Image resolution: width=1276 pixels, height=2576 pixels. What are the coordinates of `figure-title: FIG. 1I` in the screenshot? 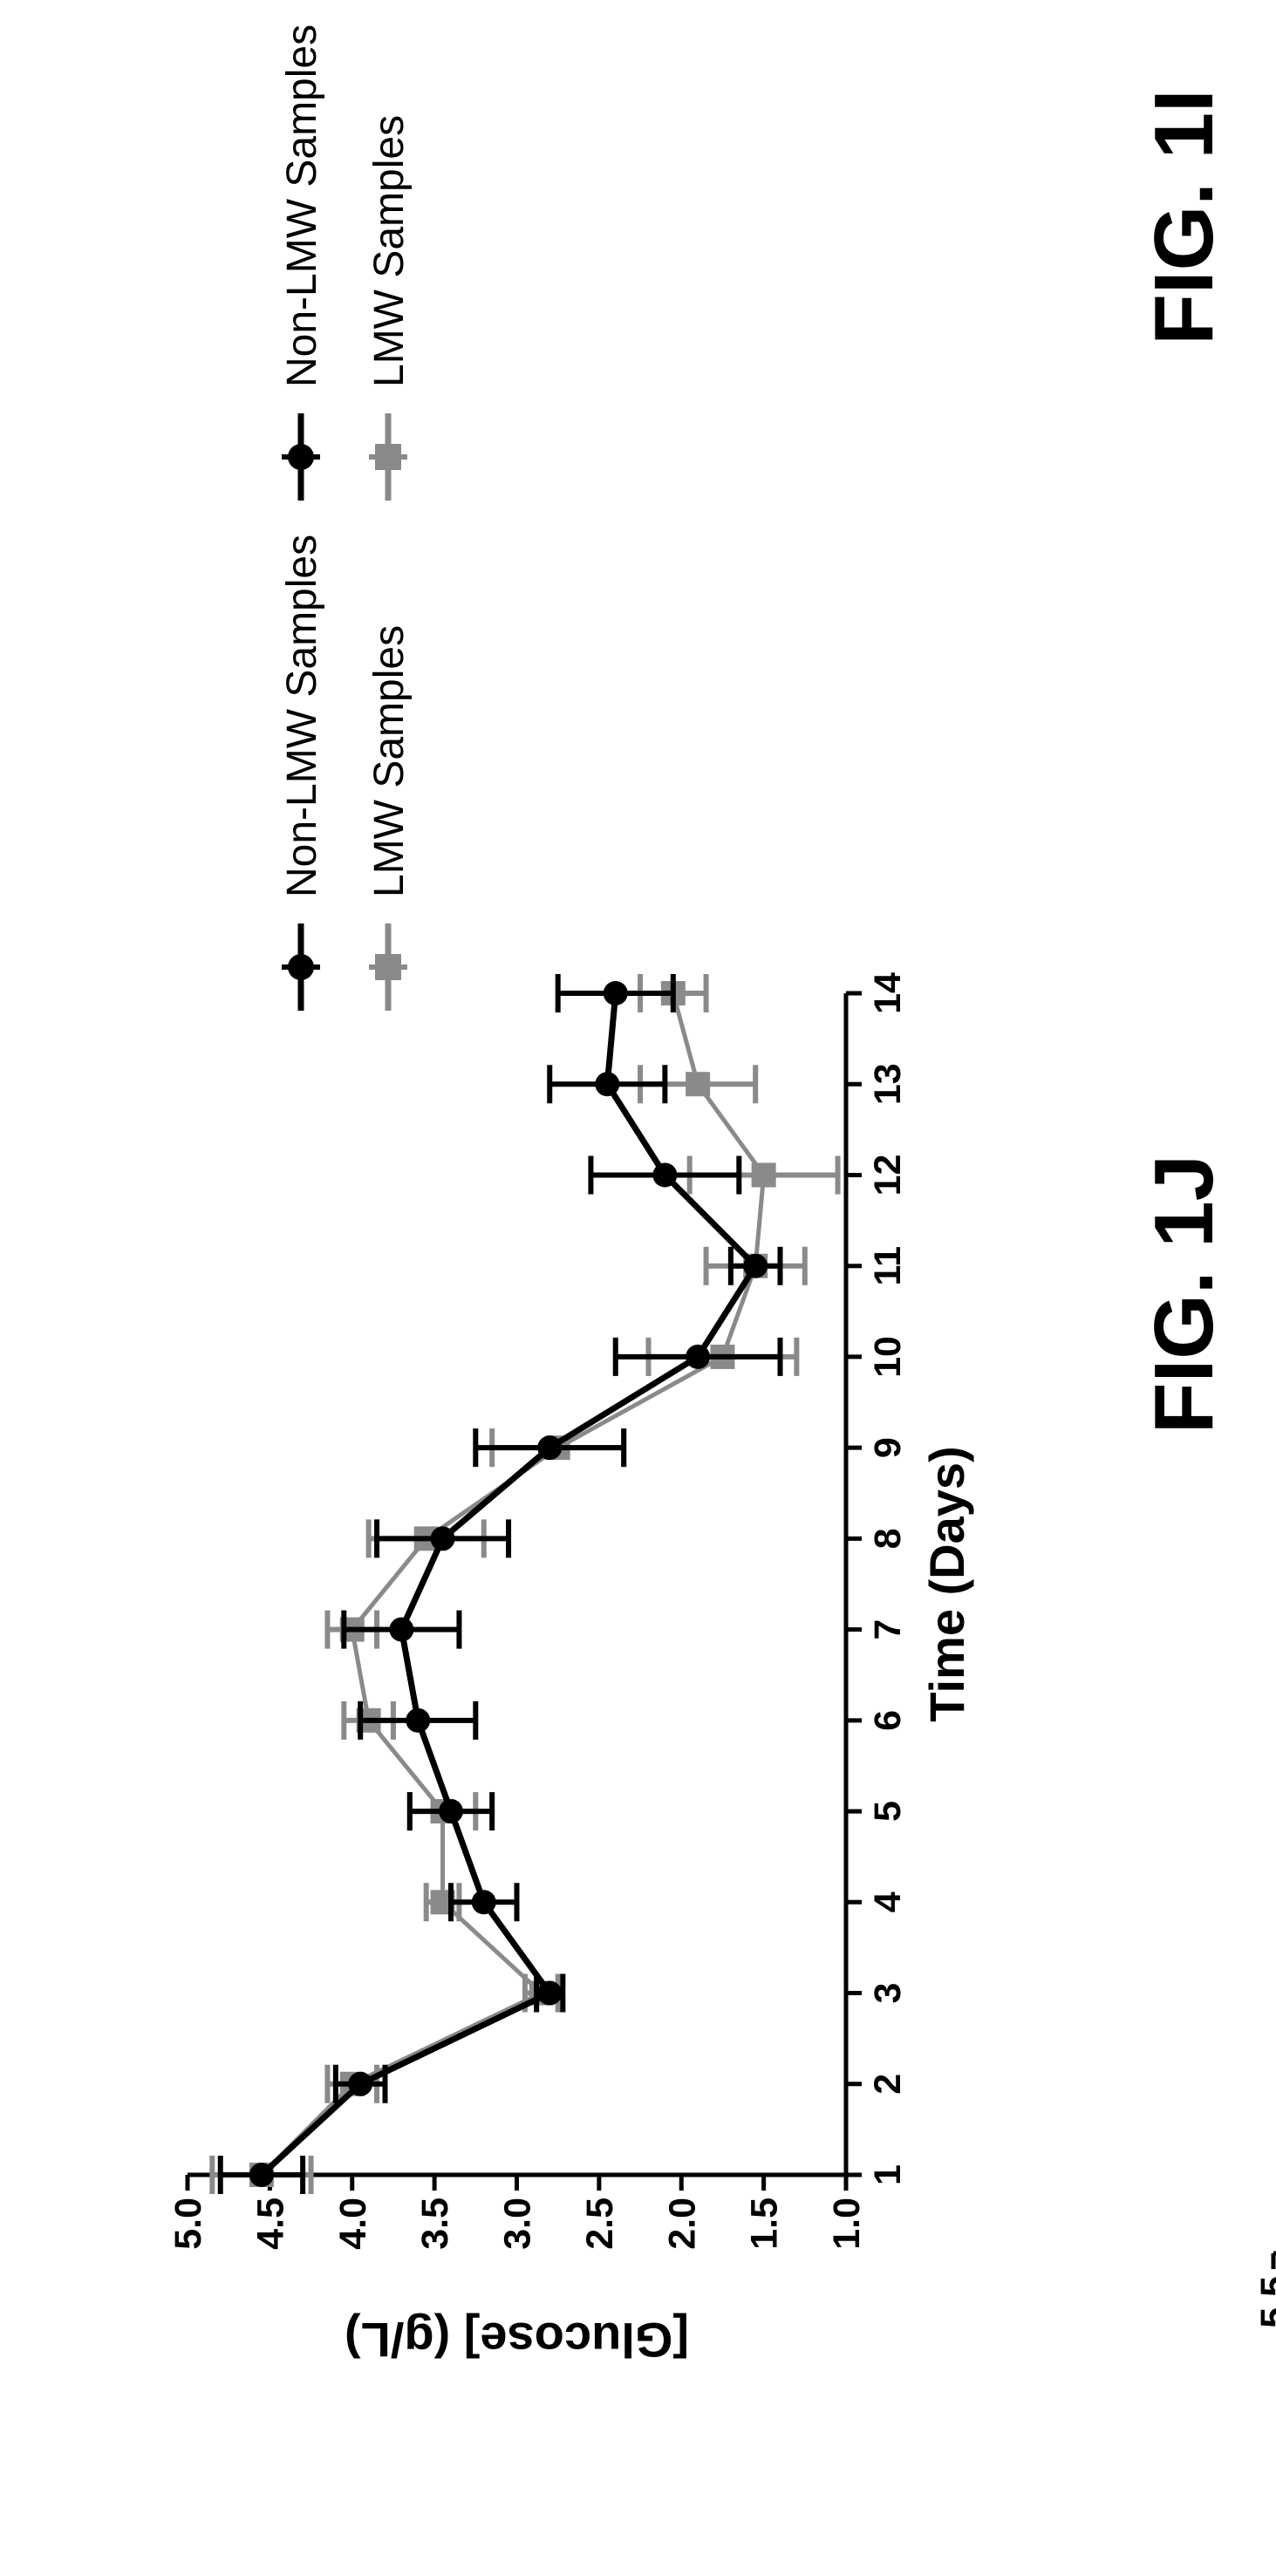 It's located at (1184, 217).